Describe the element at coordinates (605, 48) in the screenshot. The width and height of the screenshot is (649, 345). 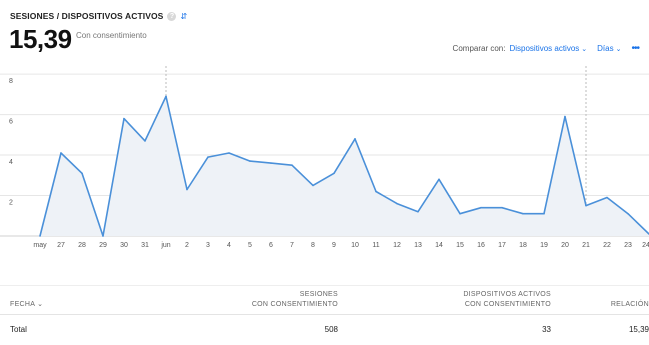
I see `period-dropdown-label: Días` at that location.